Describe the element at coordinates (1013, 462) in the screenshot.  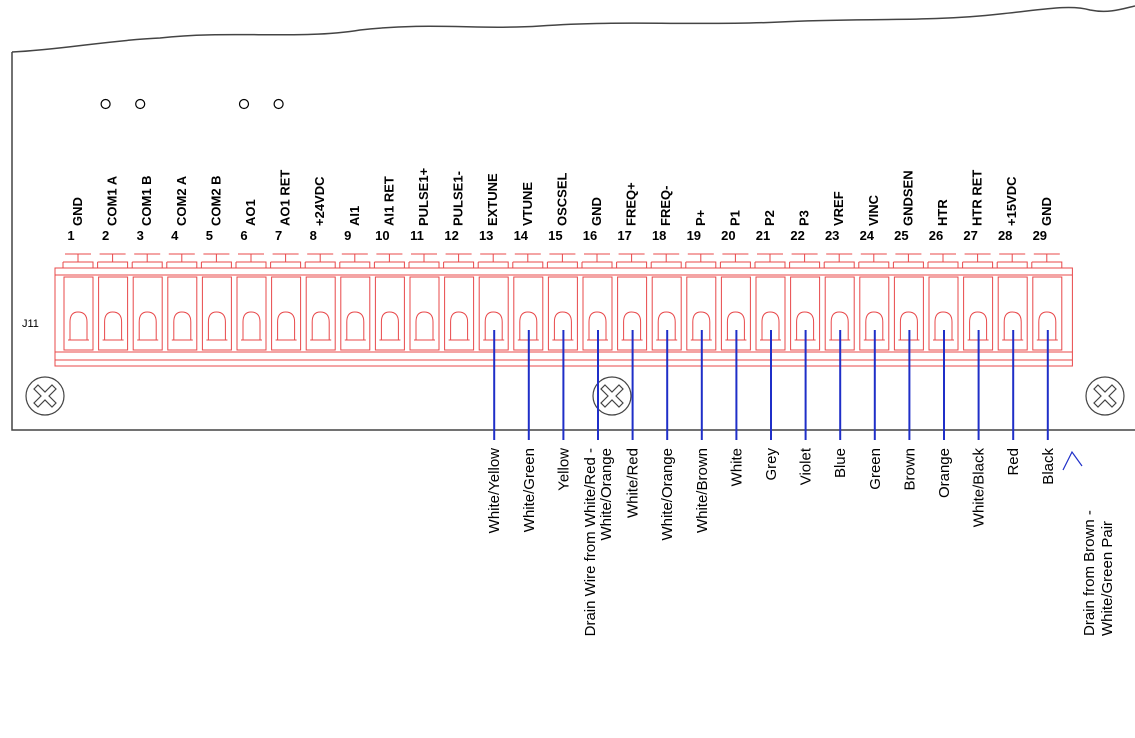
I see `wire-label: Red` at that location.